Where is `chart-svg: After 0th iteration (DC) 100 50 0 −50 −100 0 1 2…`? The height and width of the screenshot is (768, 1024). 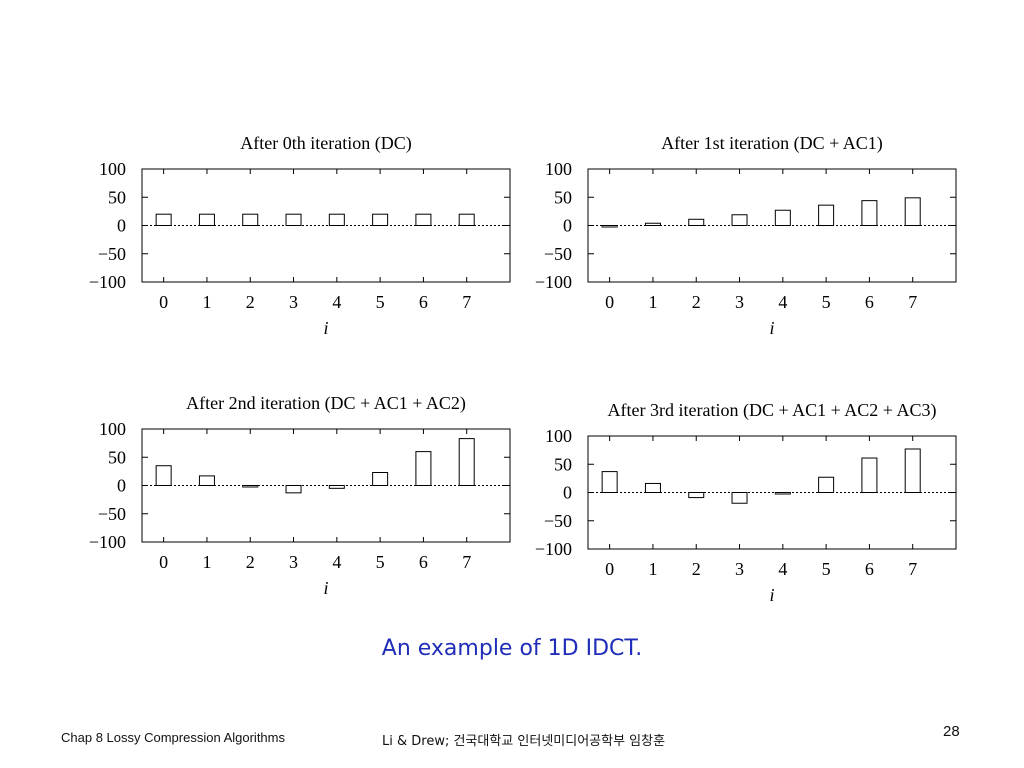 chart-svg: After 0th iteration (DC) 100 50 0 −50 −100 0 1 2… is located at coordinates (300, 235).